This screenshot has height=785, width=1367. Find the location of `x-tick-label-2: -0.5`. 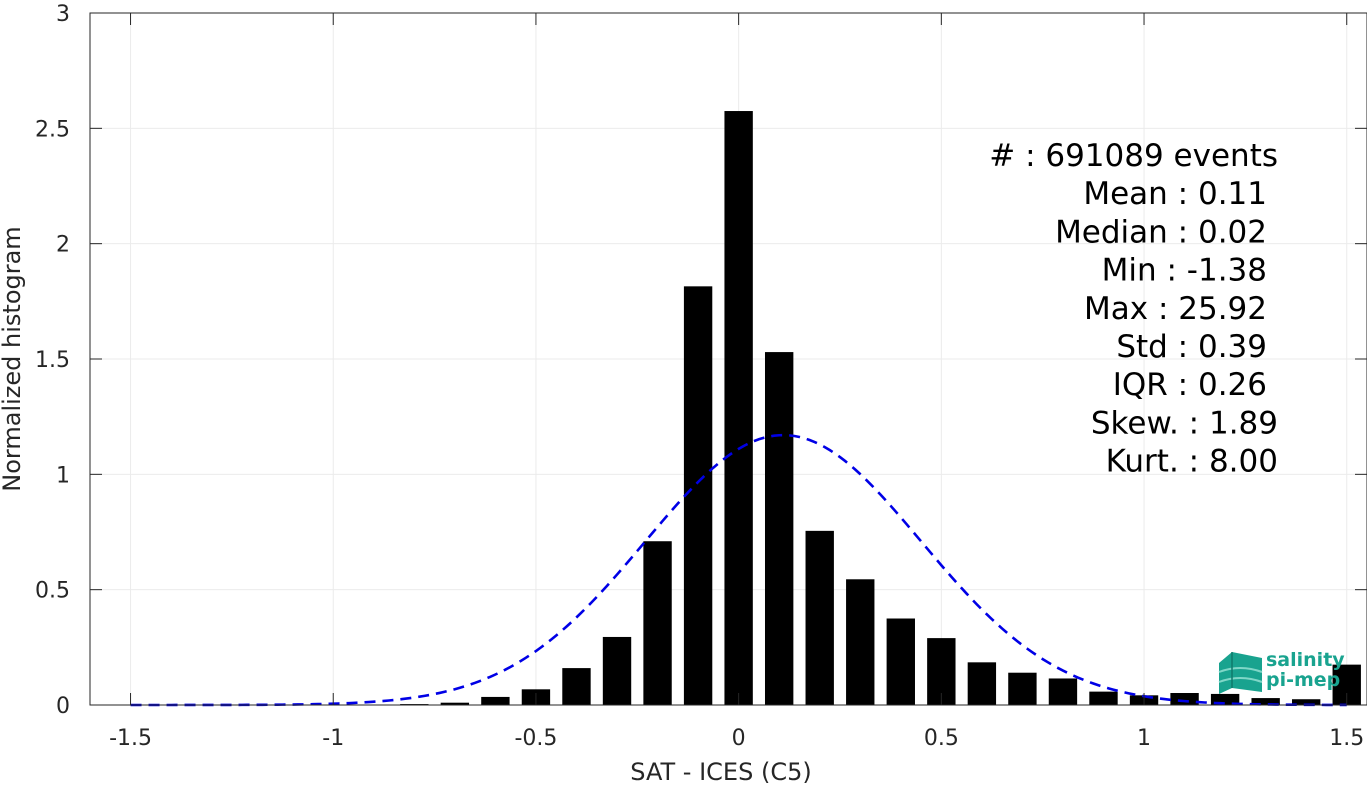

x-tick-label-2: -0.5 is located at coordinates (535, 738).